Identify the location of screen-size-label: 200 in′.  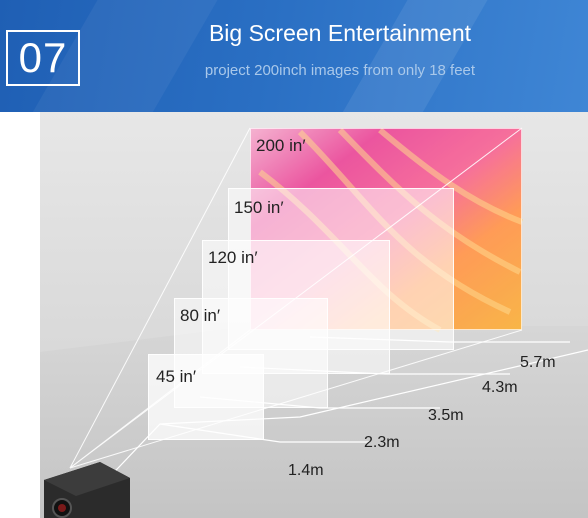
(281, 145).